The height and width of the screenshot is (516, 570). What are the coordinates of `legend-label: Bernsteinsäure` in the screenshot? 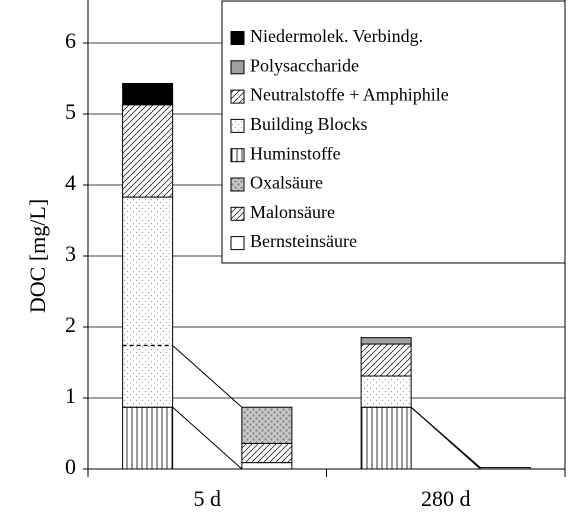 It's located at (303, 241).